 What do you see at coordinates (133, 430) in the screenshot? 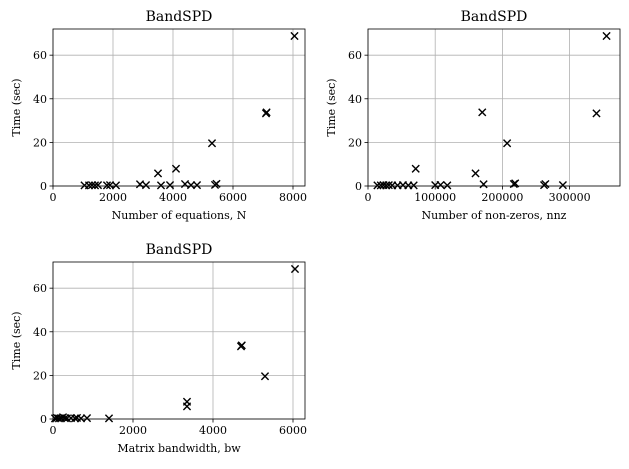
I see `plot-bandwidth-xtick-label-1: 2000` at bounding box center [133, 430].